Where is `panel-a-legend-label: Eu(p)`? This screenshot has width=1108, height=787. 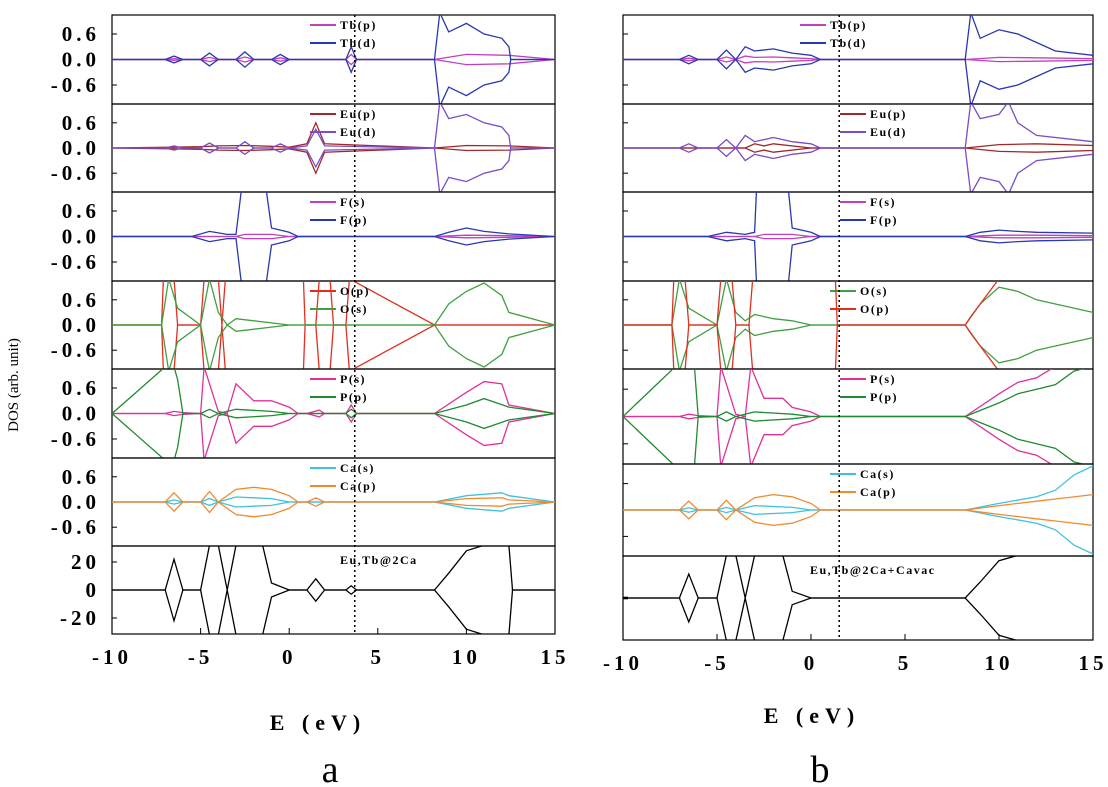 panel-a-legend-label: Eu(p) is located at coordinates (358, 114).